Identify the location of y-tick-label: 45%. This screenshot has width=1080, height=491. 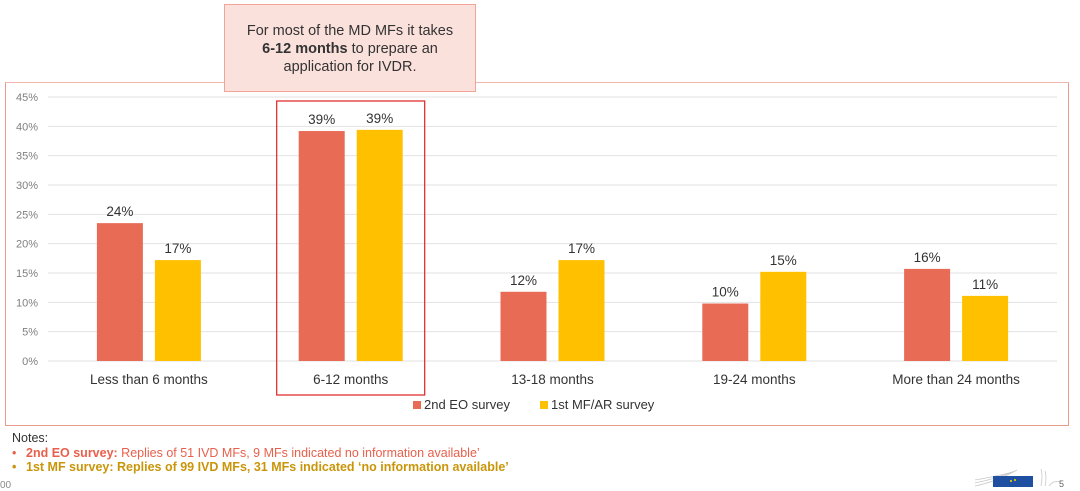
(27, 98).